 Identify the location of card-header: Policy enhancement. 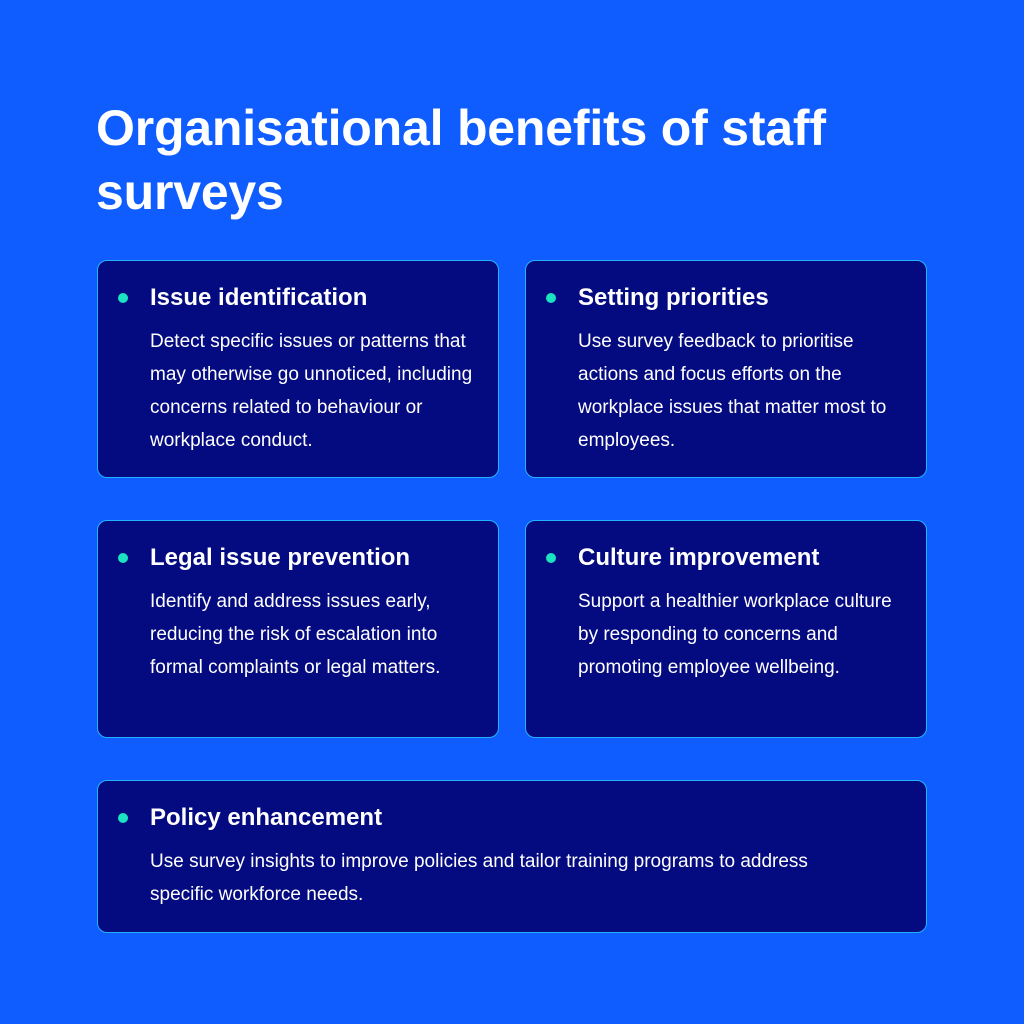
(250, 818).